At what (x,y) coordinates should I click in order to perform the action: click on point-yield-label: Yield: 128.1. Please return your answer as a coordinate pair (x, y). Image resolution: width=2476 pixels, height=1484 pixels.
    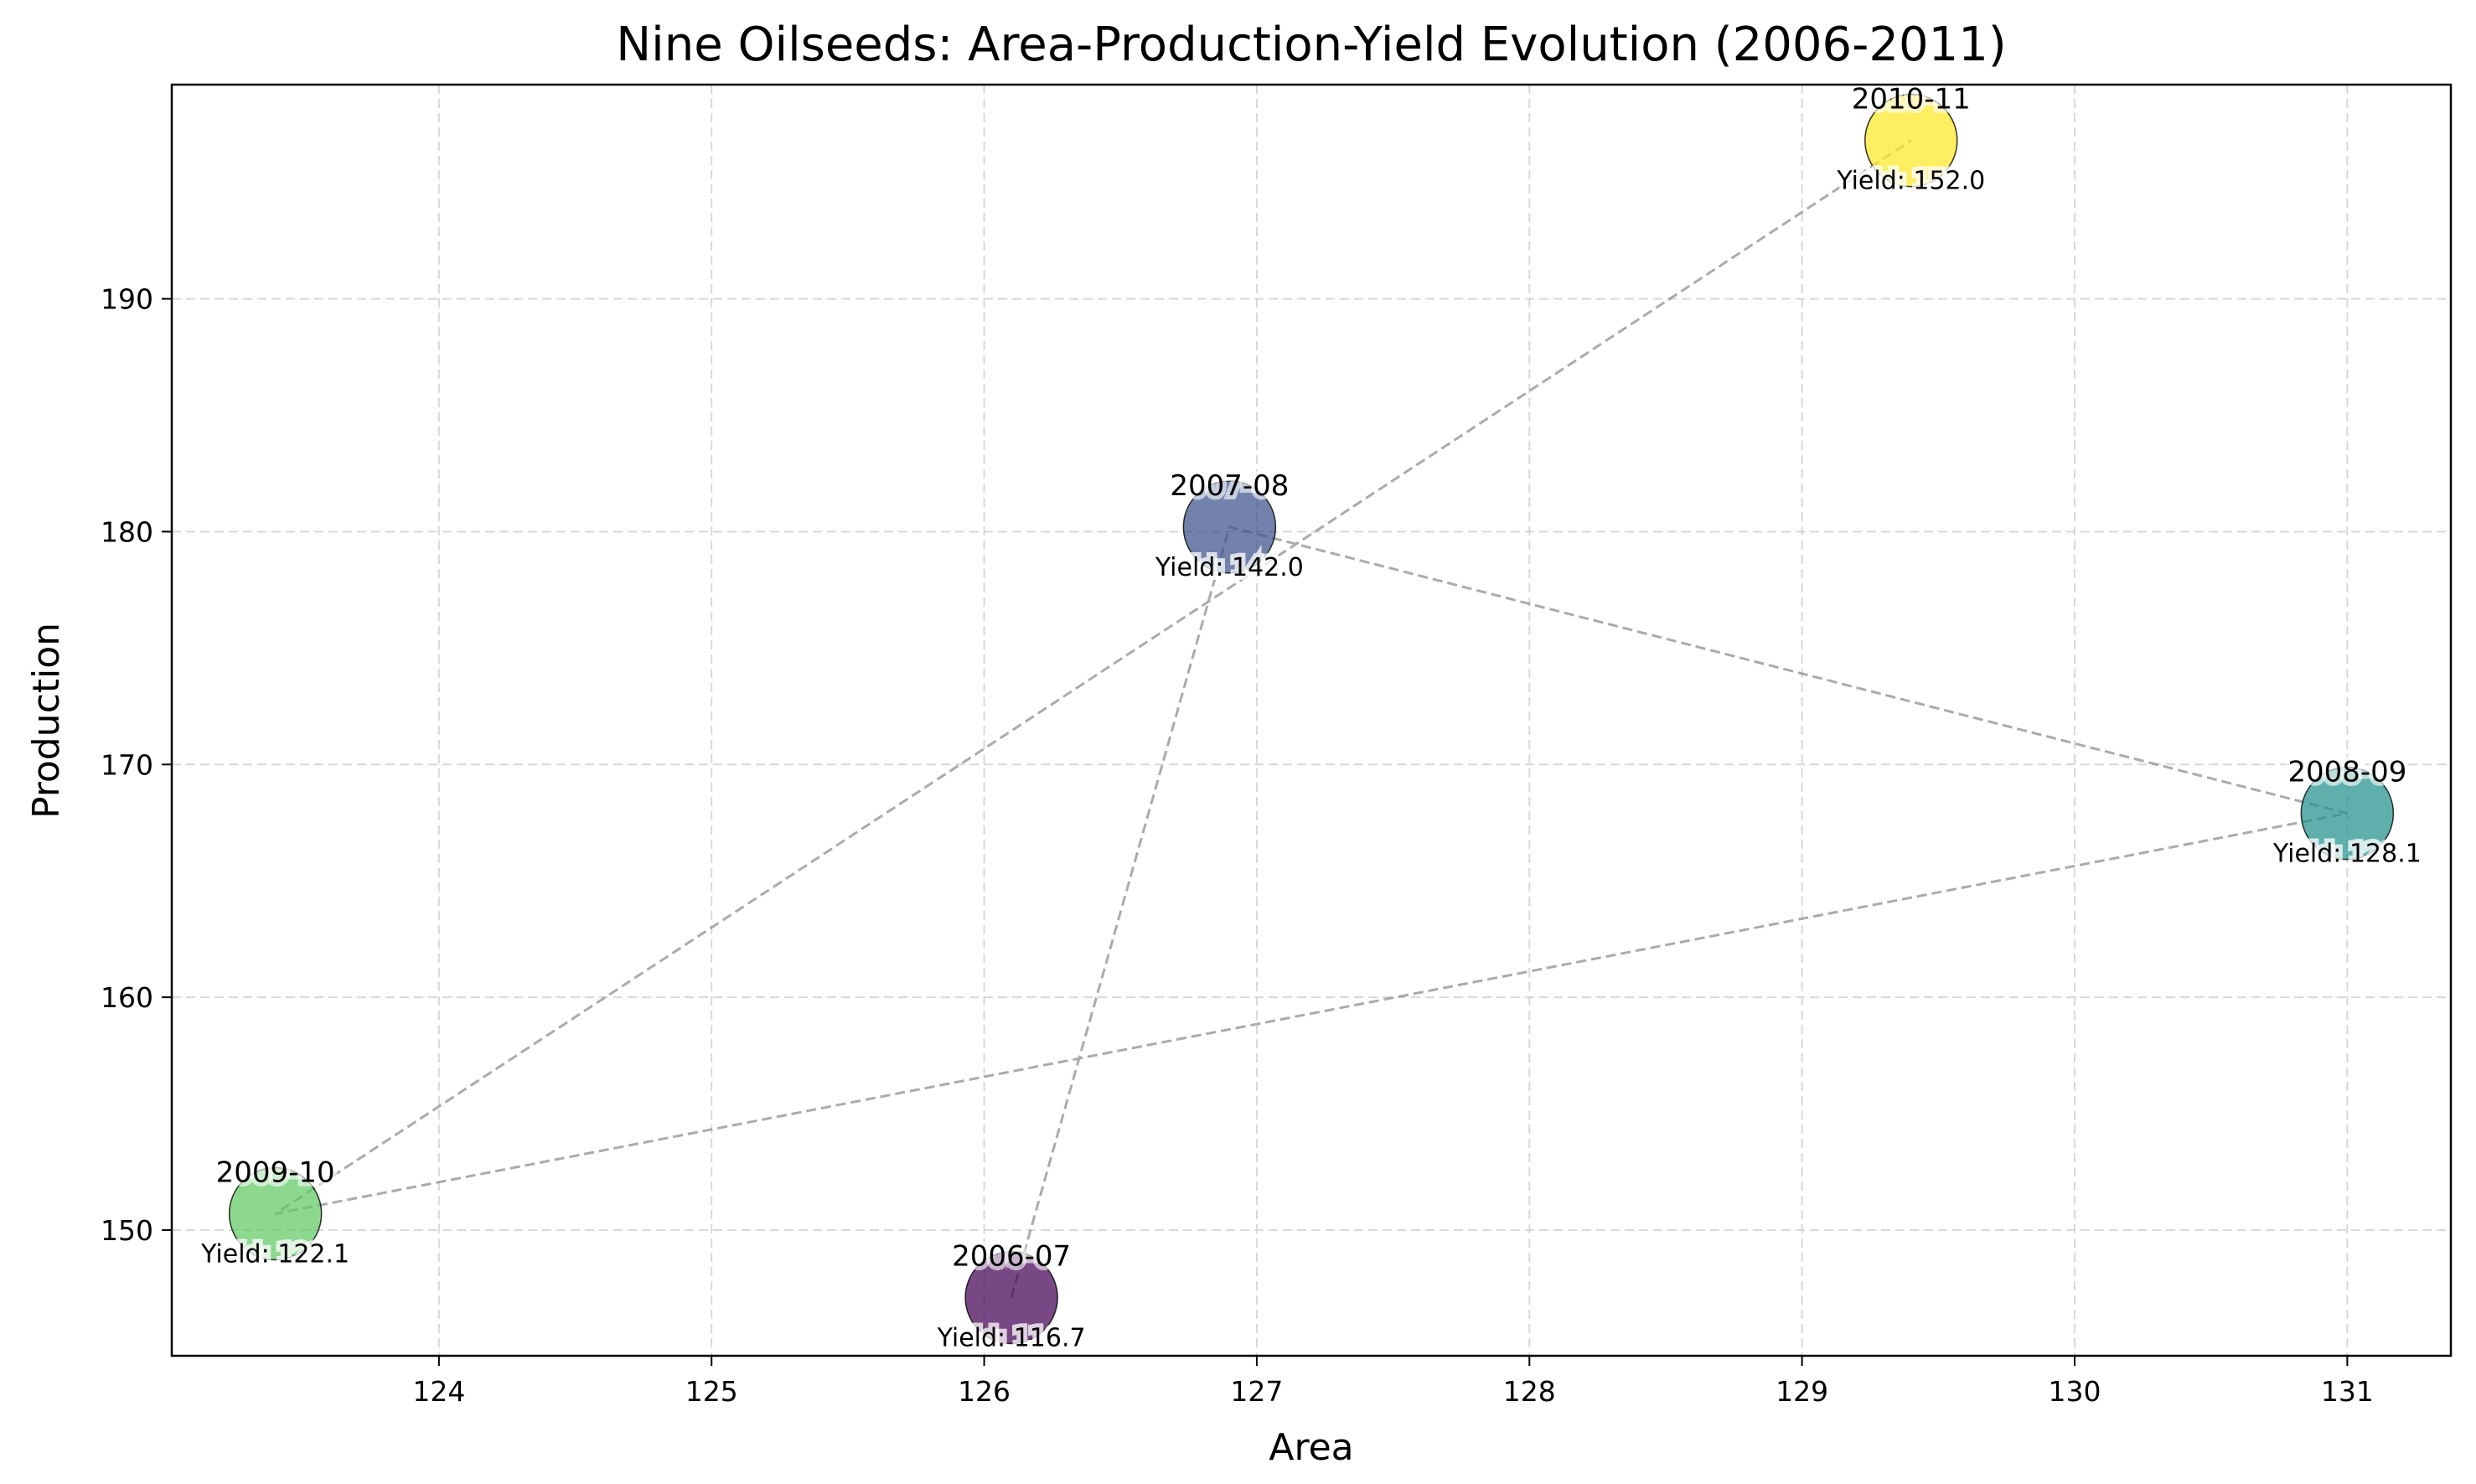
    Looking at the image, I should click on (2347, 855).